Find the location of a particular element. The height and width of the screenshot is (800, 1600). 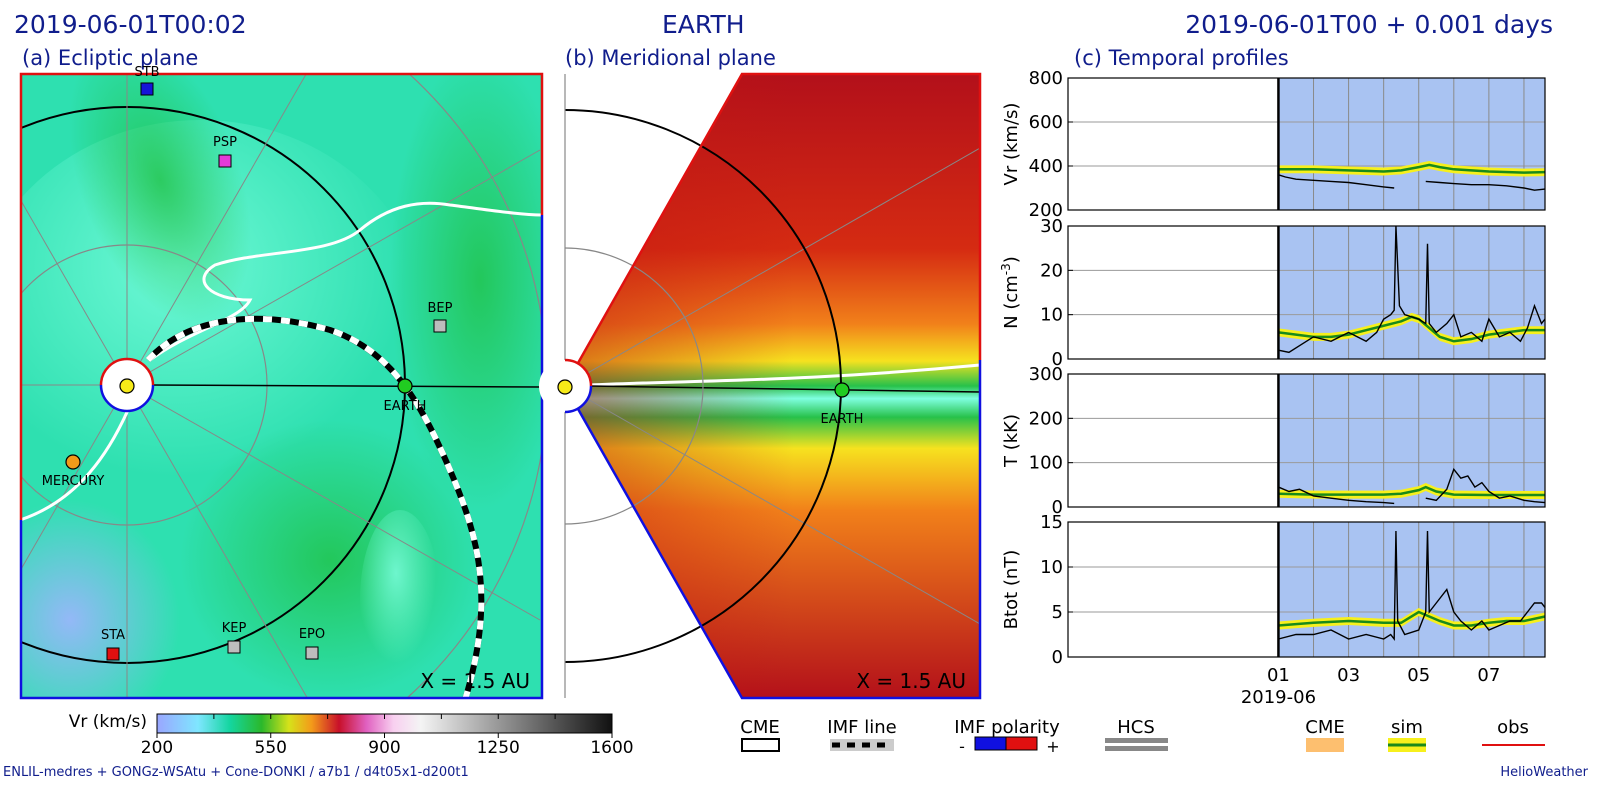

inner-boundary-b-positive is located at coordinates (578, 372).